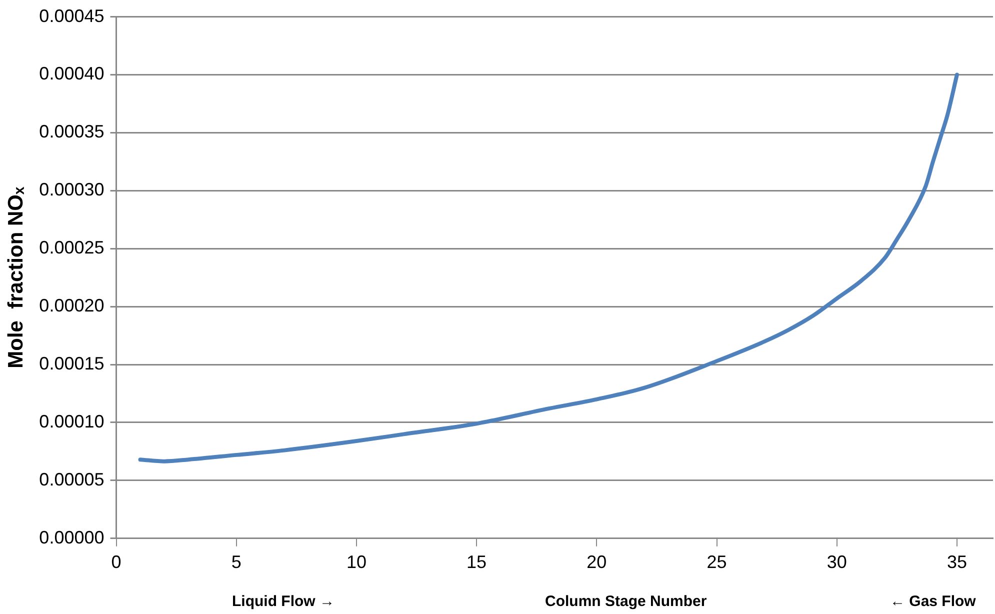 This screenshot has height=614, width=995. I want to click on y-tick-label: 0.00000, so click(71, 537).